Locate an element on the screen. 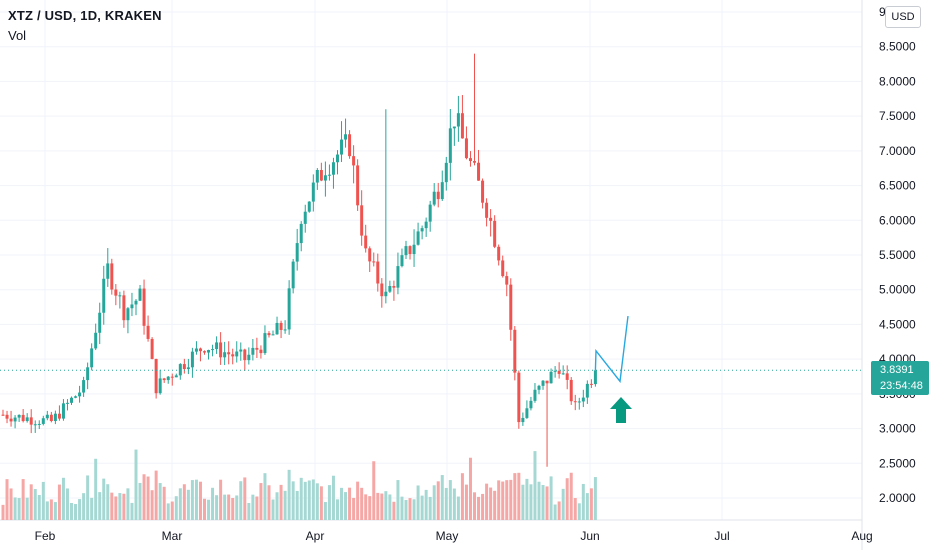 The height and width of the screenshot is (550, 932). x-tick-label: May is located at coordinates (447, 536).